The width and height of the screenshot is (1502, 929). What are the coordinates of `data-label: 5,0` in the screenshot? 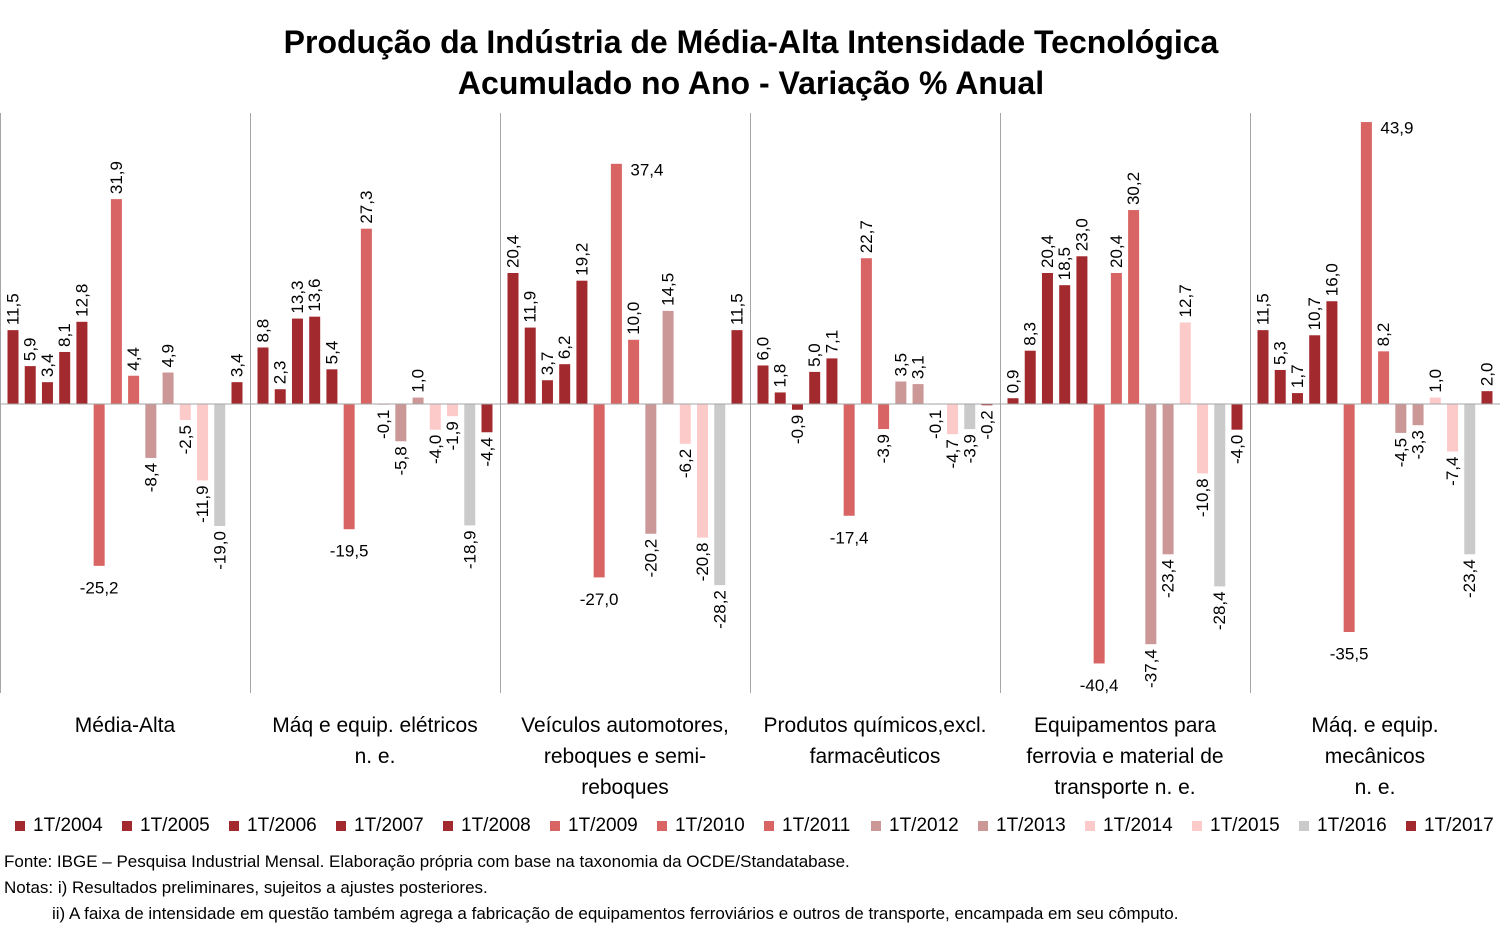 It's located at (814, 355).